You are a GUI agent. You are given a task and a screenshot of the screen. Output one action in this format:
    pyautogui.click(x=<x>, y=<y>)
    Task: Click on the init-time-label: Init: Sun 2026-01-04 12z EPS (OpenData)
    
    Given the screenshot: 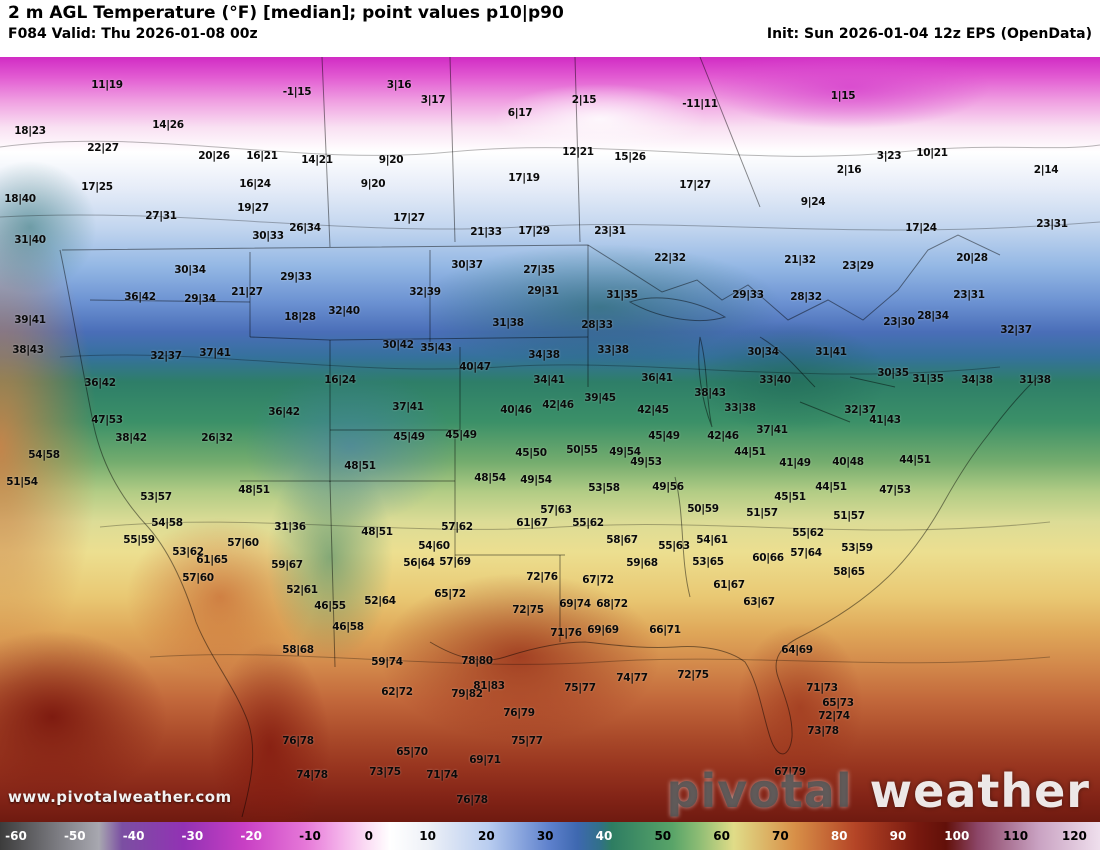 What is the action you would take?
    pyautogui.click(x=929, y=34)
    